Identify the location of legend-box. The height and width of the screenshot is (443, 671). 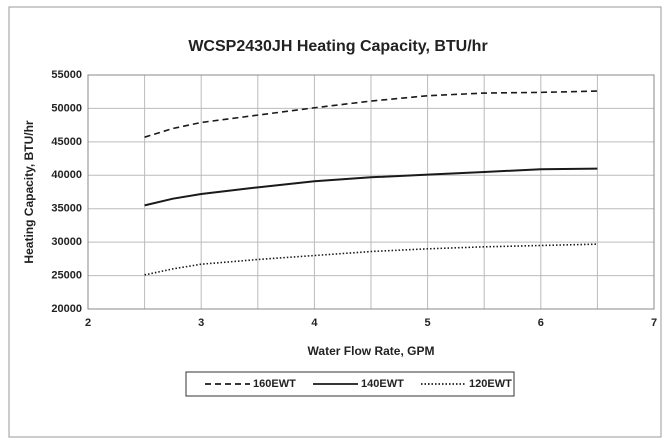
(350, 384).